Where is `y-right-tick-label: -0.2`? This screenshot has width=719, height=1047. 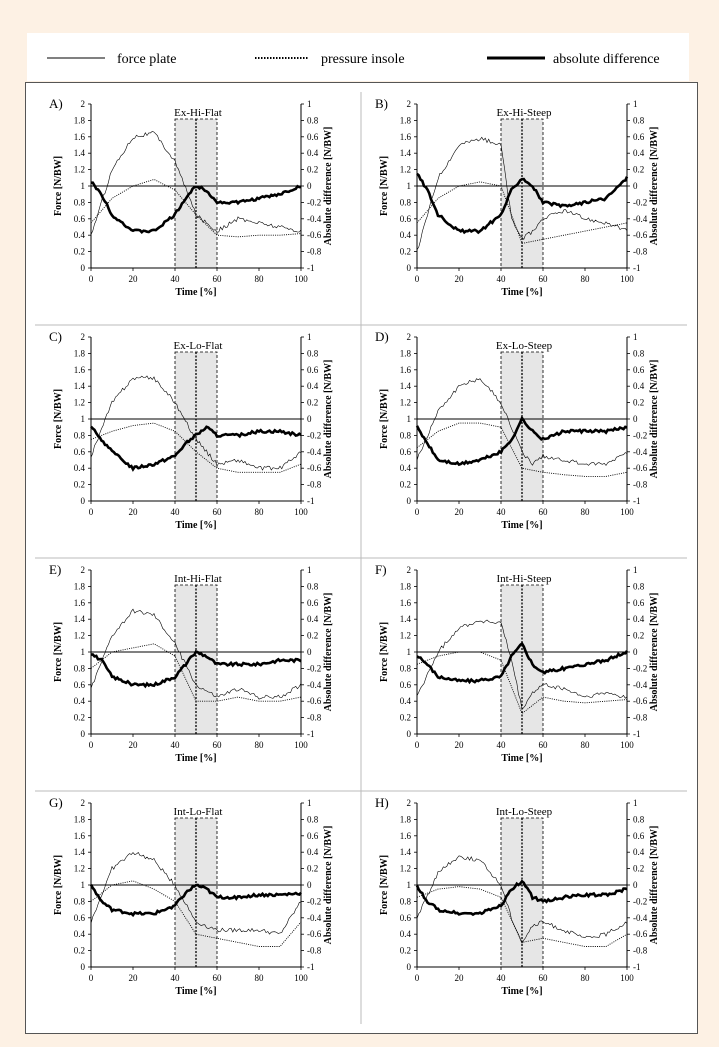 y-right-tick-label: -0.2 is located at coordinates (640, 202).